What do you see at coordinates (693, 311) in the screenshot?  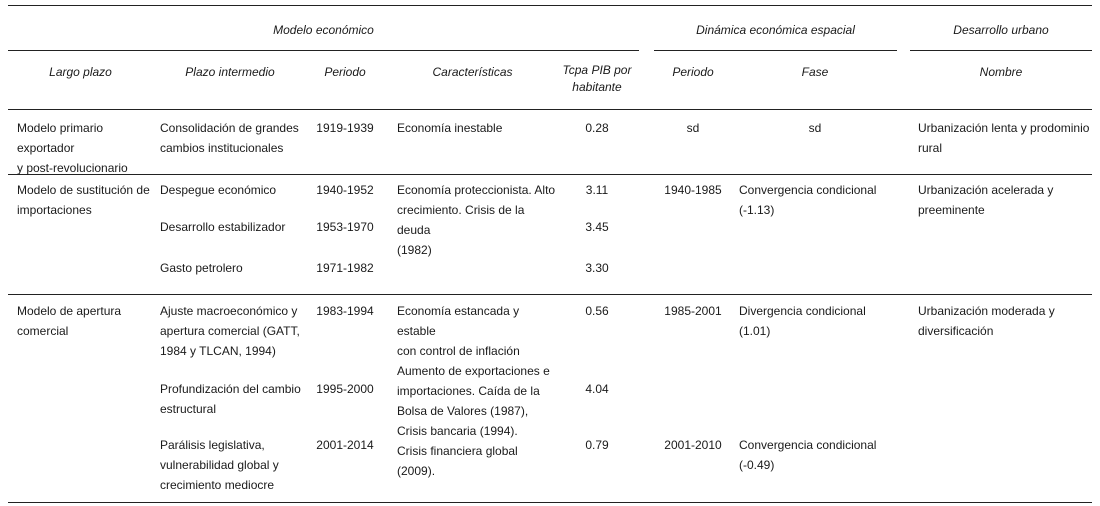 I see `cell-dinamica-periodo: 1985-2001` at bounding box center [693, 311].